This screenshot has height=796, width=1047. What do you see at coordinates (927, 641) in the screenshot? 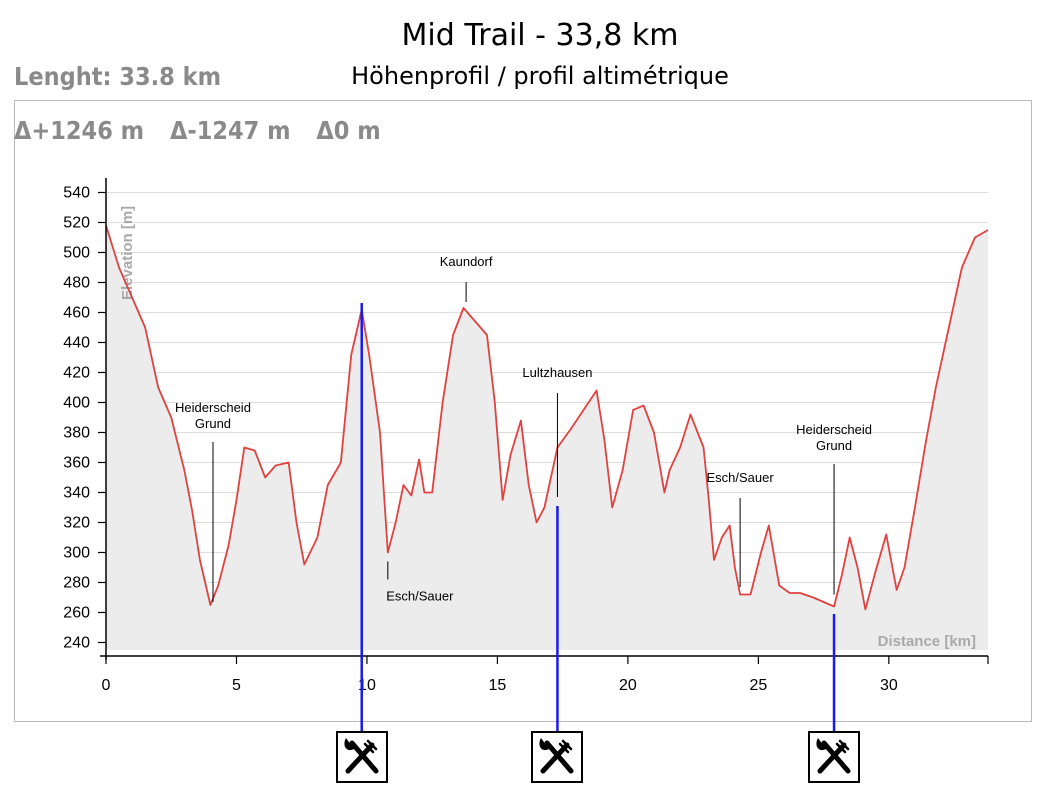
I see `x-axis-label: Distance [km]` at bounding box center [927, 641].